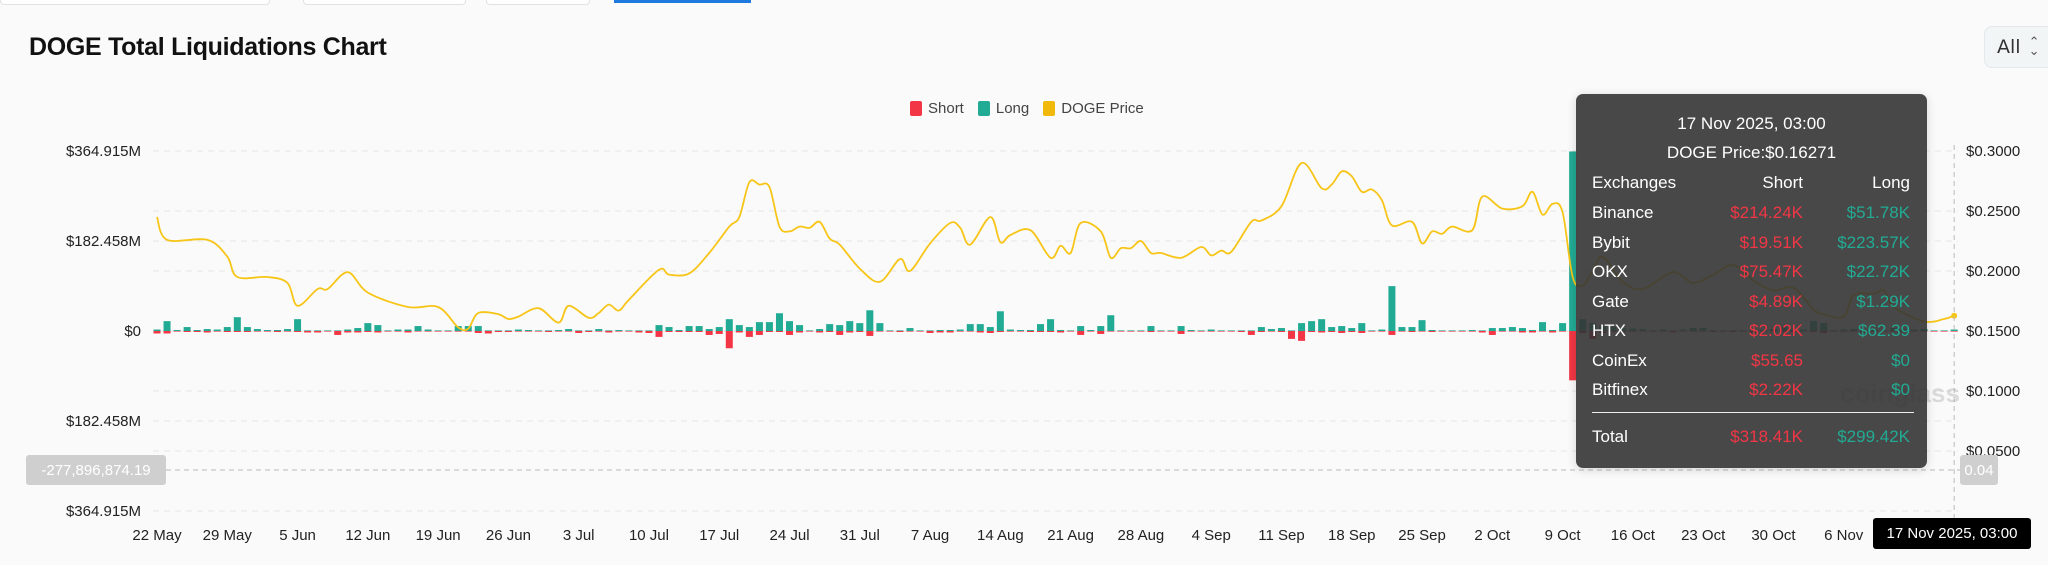 The height and width of the screenshot is (565, 2048). I want to click on tooltip-short-value: $55.65, so click(1777, 360).